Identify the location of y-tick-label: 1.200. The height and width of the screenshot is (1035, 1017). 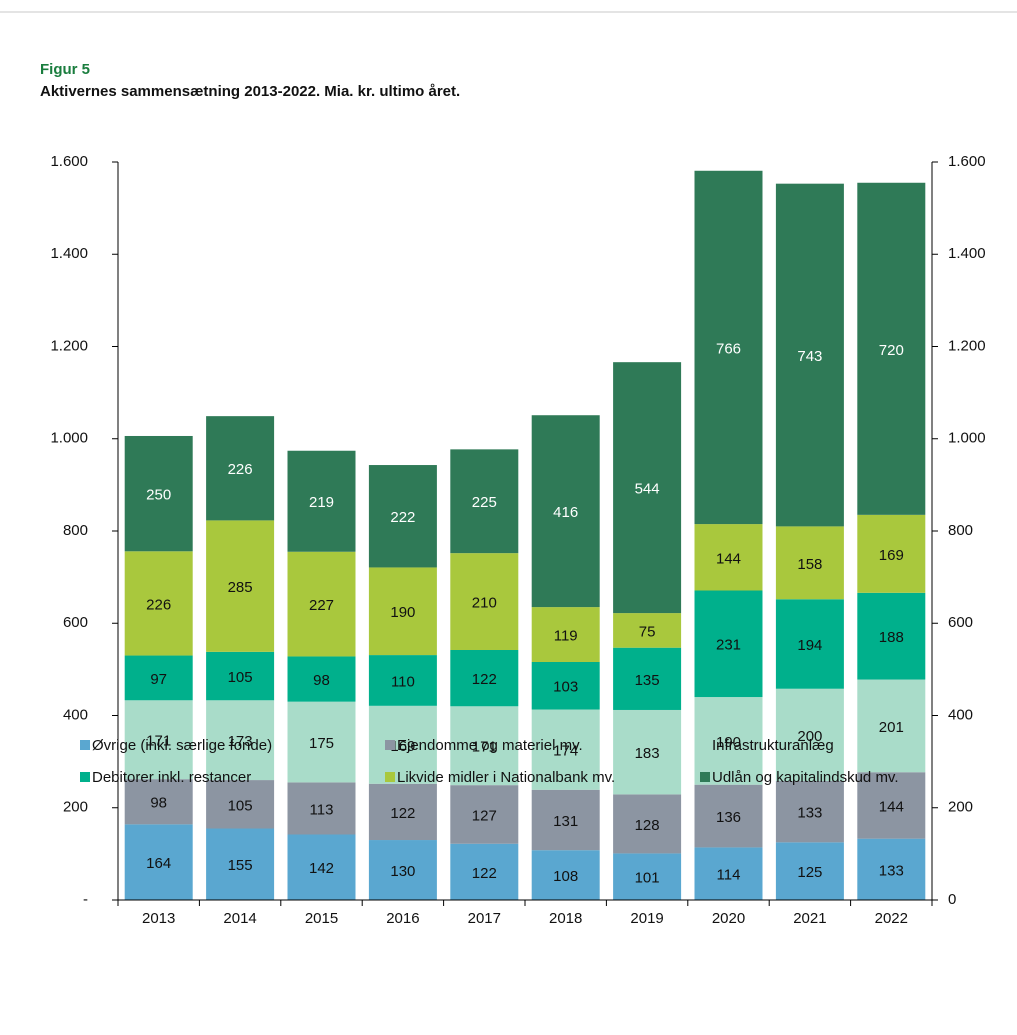
(69, 345).